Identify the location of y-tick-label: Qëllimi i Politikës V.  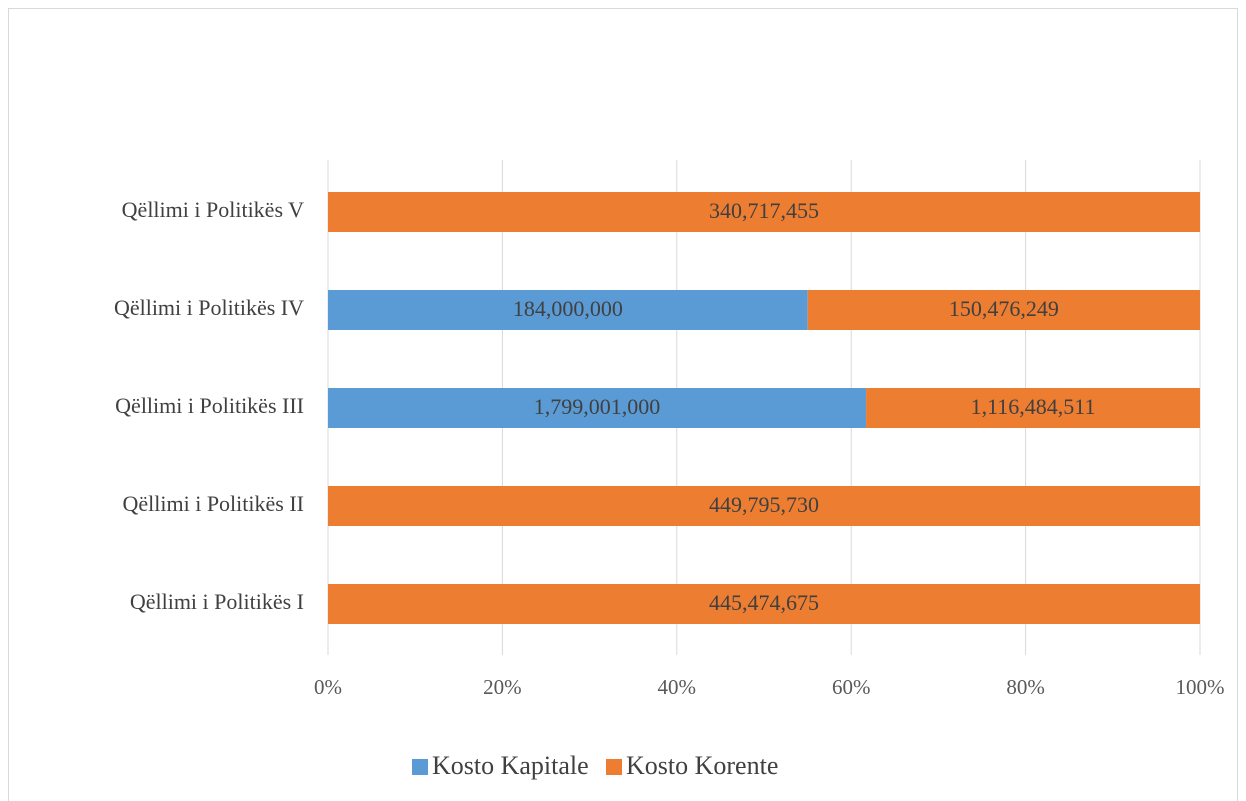
(213, 209).